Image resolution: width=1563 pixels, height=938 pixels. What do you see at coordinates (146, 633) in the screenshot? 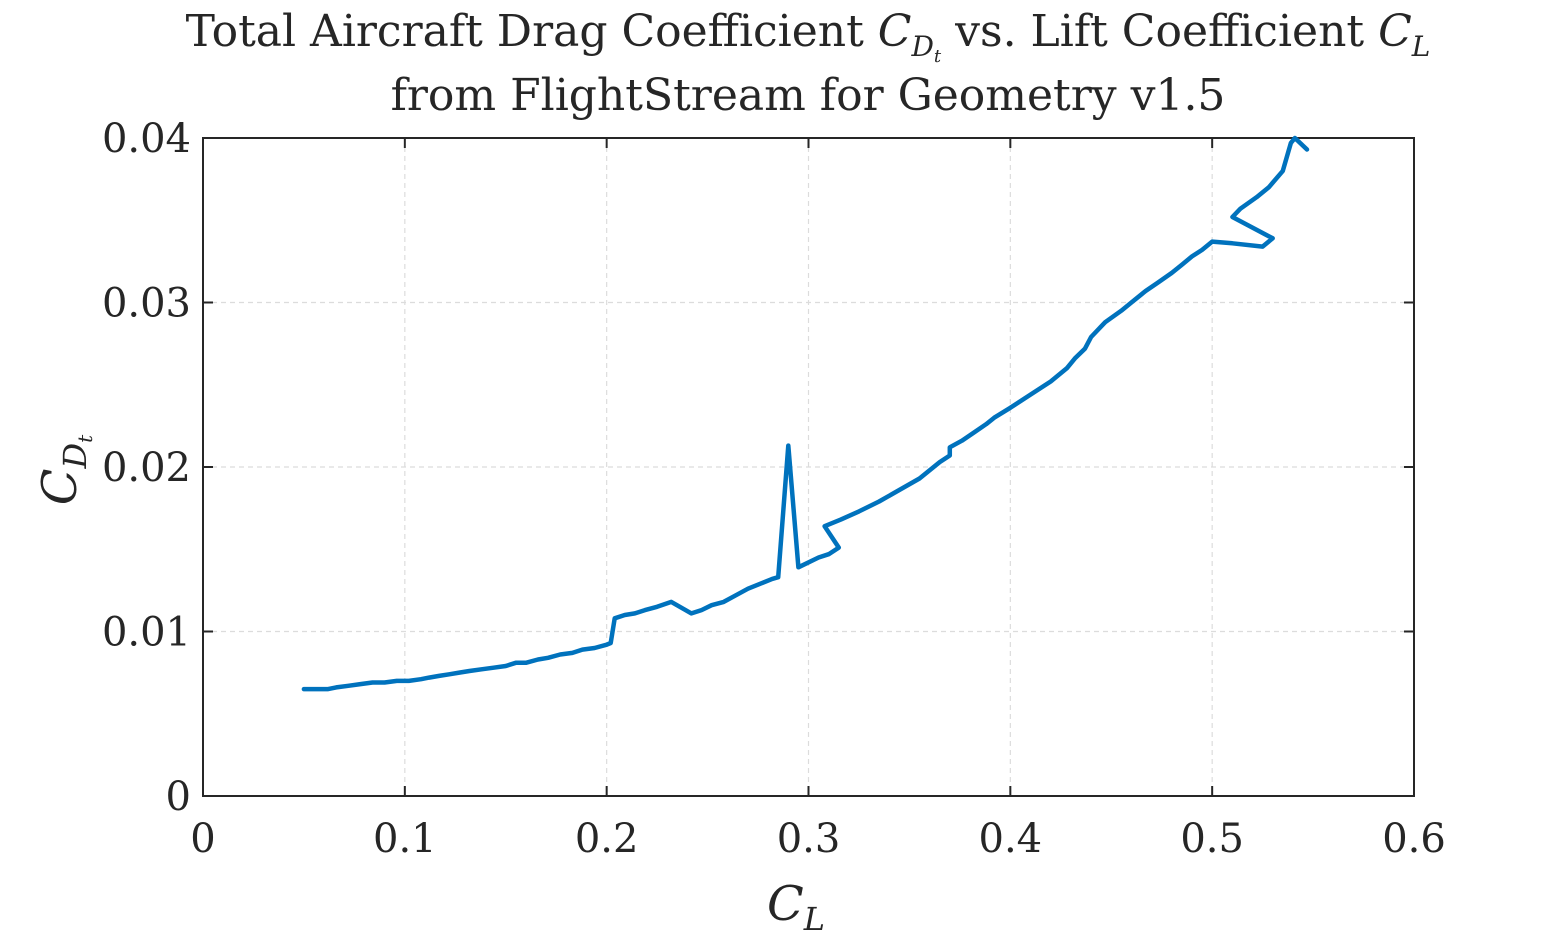
I see `y-tick-label: 0.01` at bounding box center [146, 633].